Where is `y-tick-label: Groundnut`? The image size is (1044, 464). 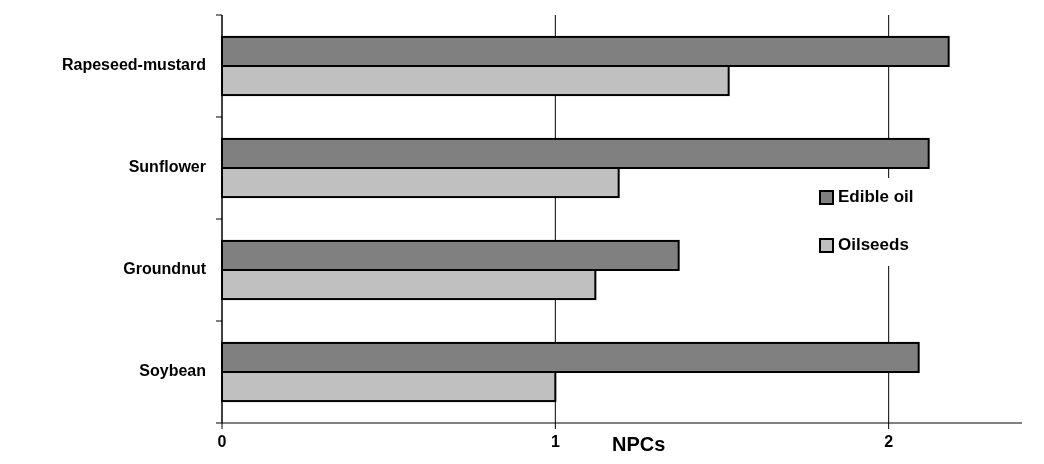
y-tick-label: Groundnut is located at coordinates (165, 269).